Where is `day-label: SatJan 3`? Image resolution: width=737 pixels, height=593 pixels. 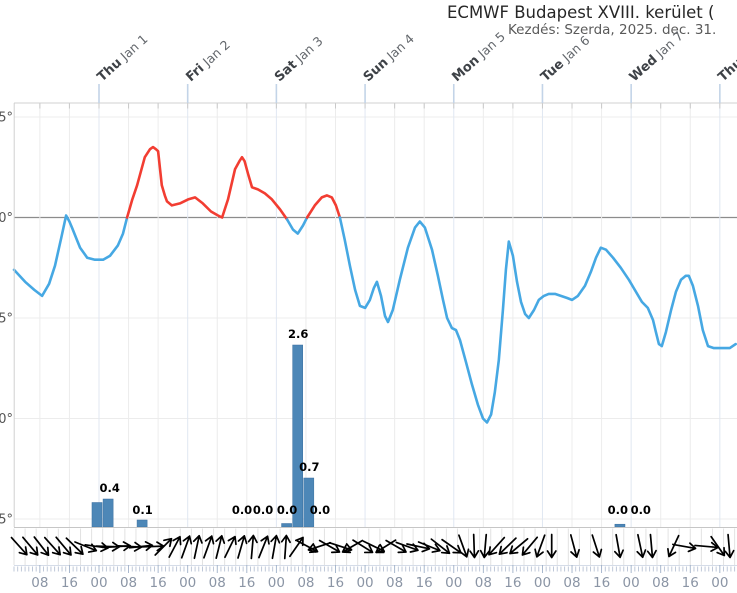 day-label: SatJan 3 is located at coordinates (298, 59).